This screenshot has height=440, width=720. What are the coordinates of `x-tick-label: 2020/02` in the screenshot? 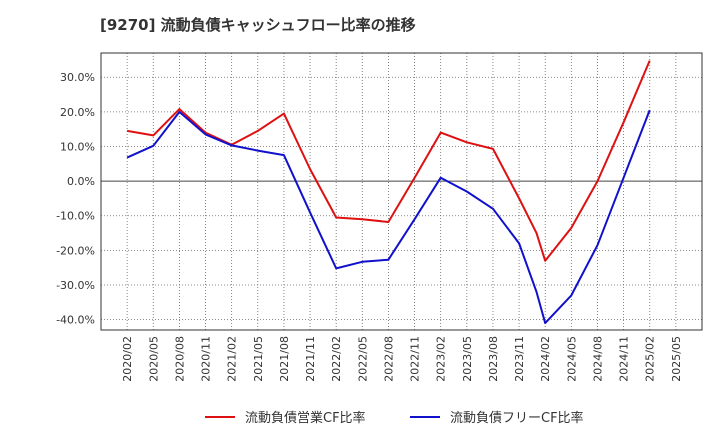 It's located at (127, 359).